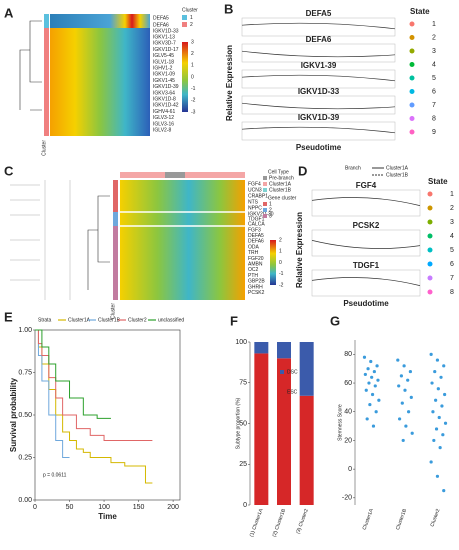 The width and height of the screenshot is (459, 550). Describe the element at coordinates (30, 65) in the screenshot. I see `dendrogram` at that location.